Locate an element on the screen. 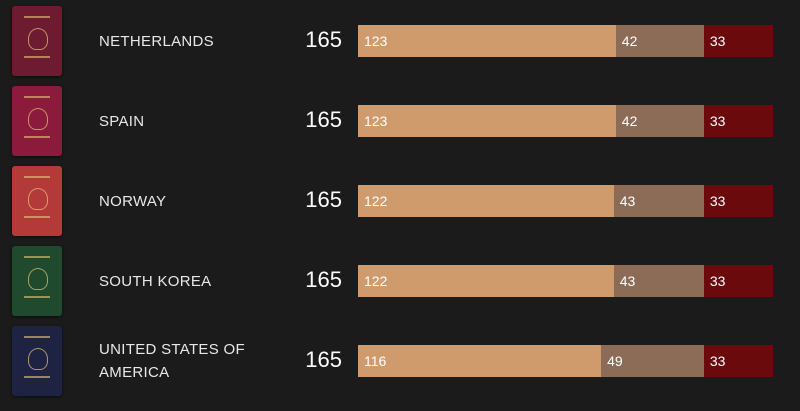 The width and height of the screenshot is (800, 411). country-name: SPAIN is located at coordinates (122, 121).